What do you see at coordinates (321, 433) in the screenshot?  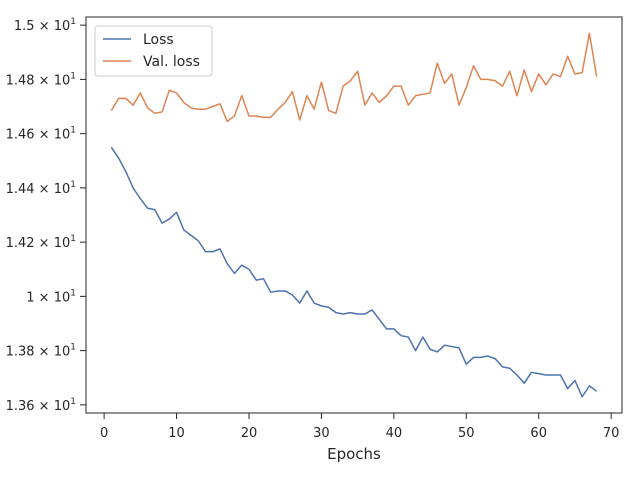 I see `x-tick-label: 30` at bounding box center [321, 433].